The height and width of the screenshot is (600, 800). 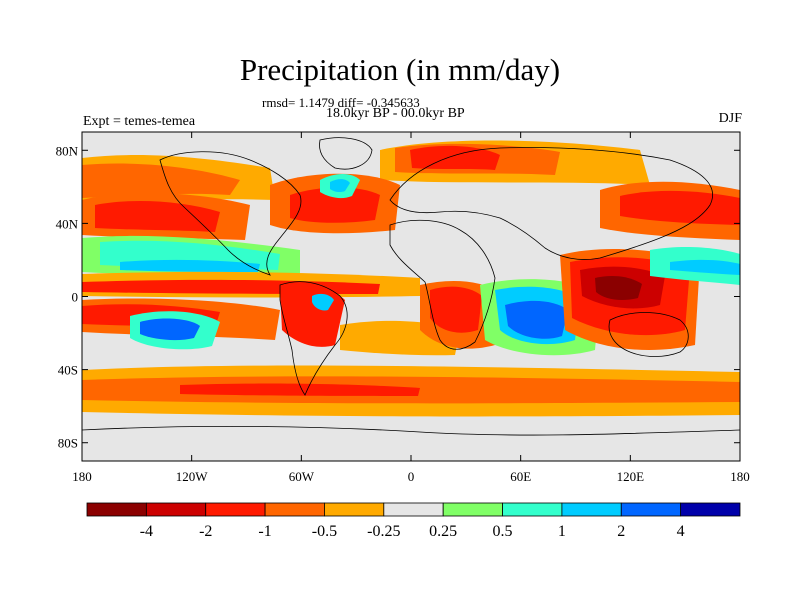 What do you see at coordinates (618, 288) in the screenshot?
I see `anomaly-region-maritime-dry-peak` at bounding box center [618, 288].